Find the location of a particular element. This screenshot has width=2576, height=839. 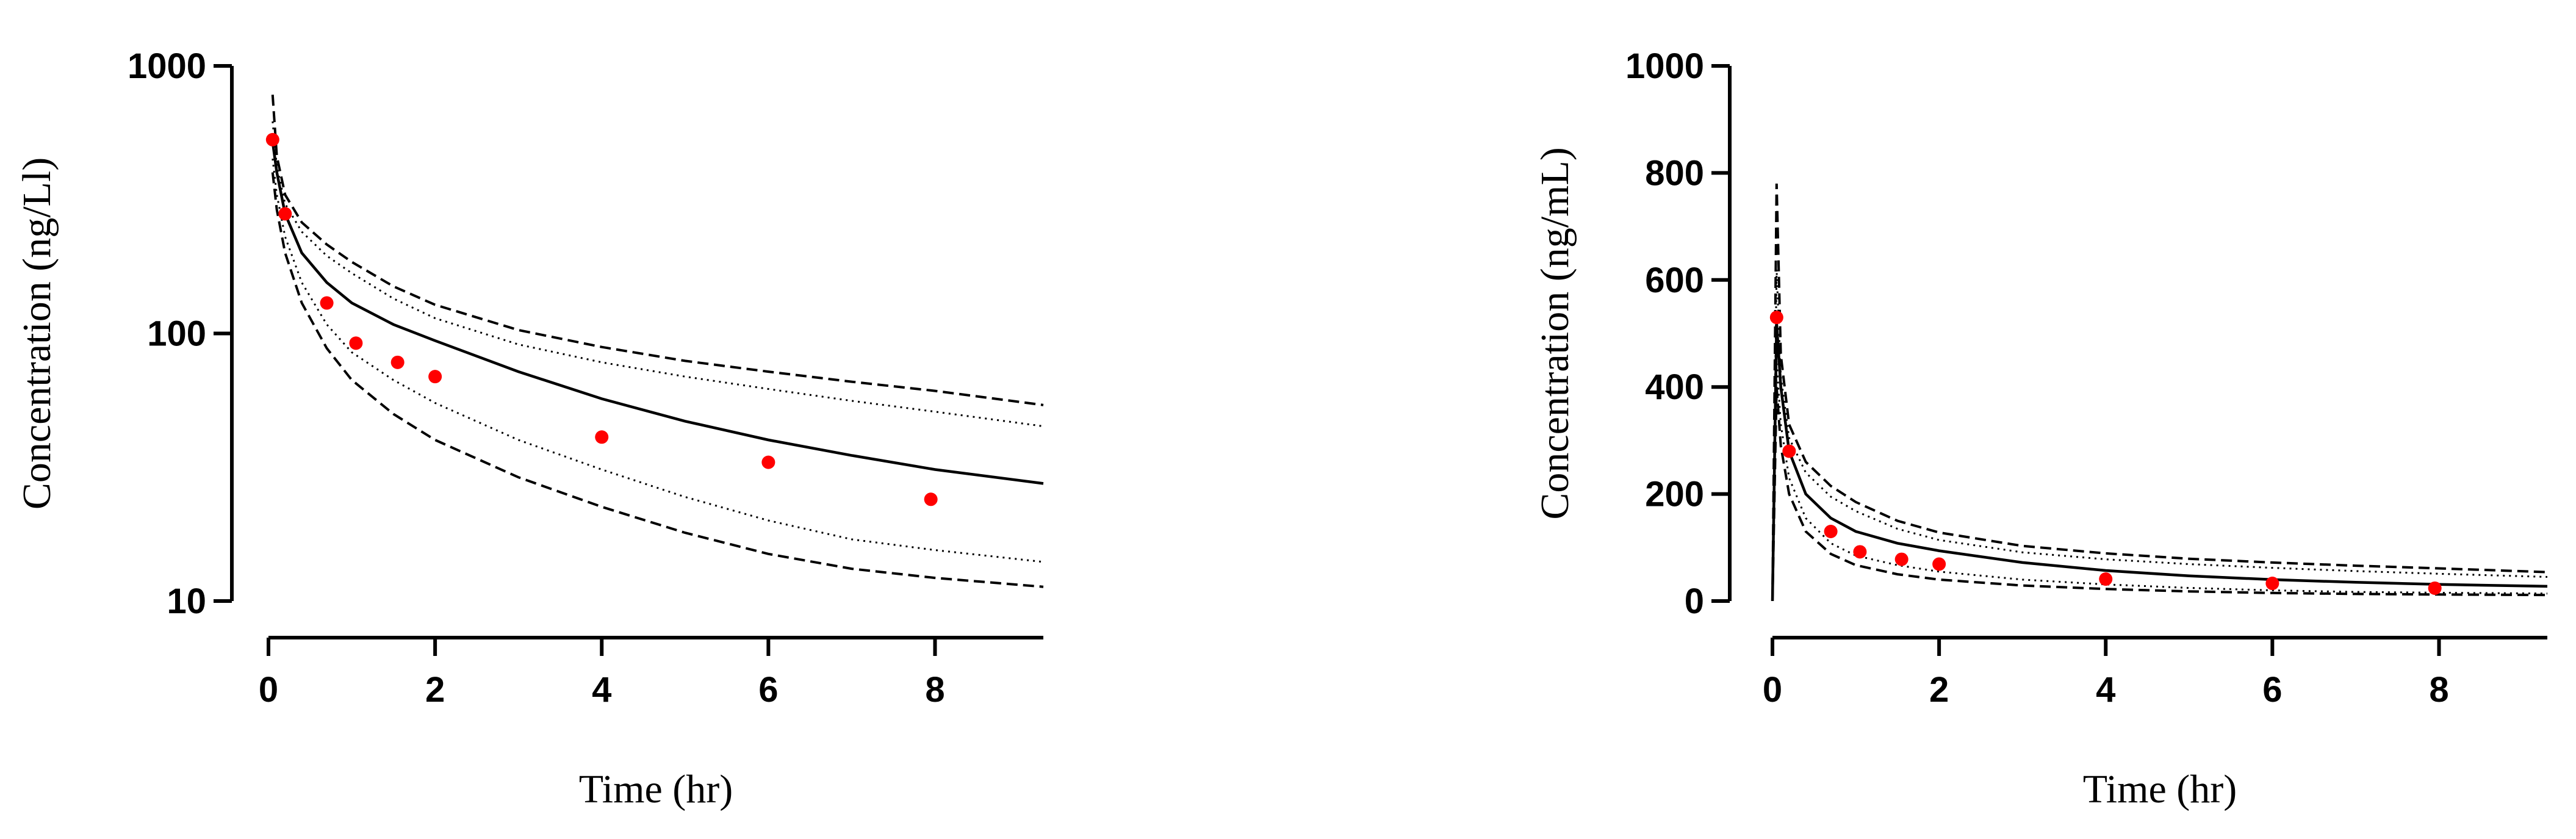

y-tick-label: 100 is located at coordinates (176, 334).